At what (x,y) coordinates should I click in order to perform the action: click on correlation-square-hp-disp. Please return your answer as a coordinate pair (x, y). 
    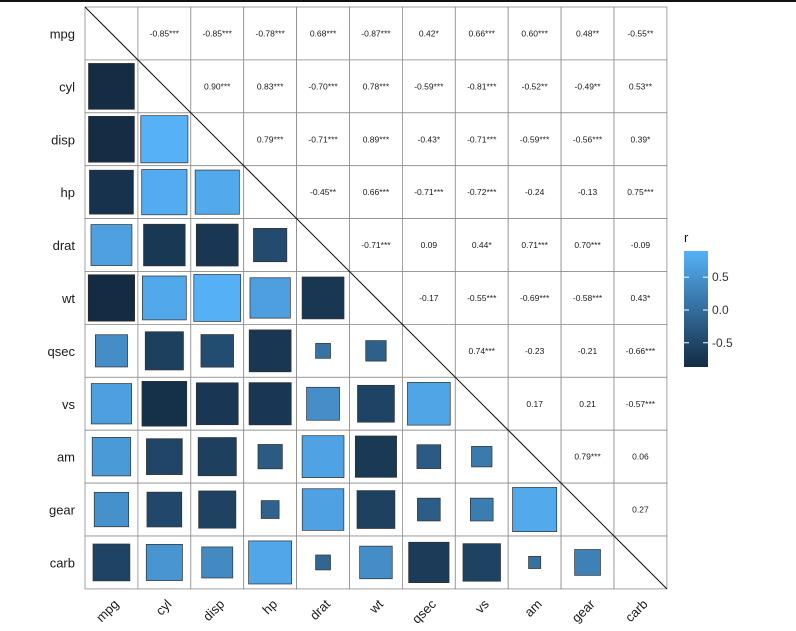
    Looking at the image, I should click on (217, 192).